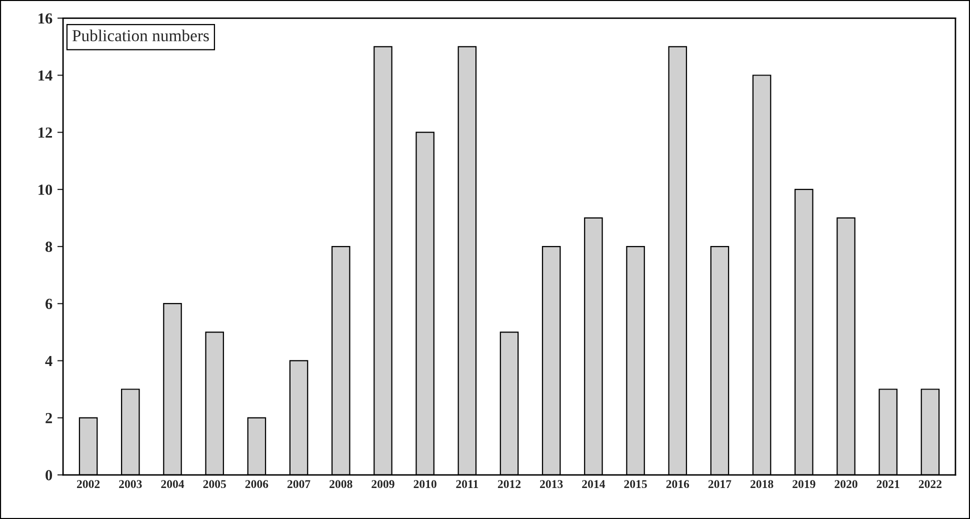 Image resolution: width=970 pixels, height=519 pixels. Describe the element at coordinates (551, 484) in the screenshot. I see `x-tick-label: 2013` at that location.